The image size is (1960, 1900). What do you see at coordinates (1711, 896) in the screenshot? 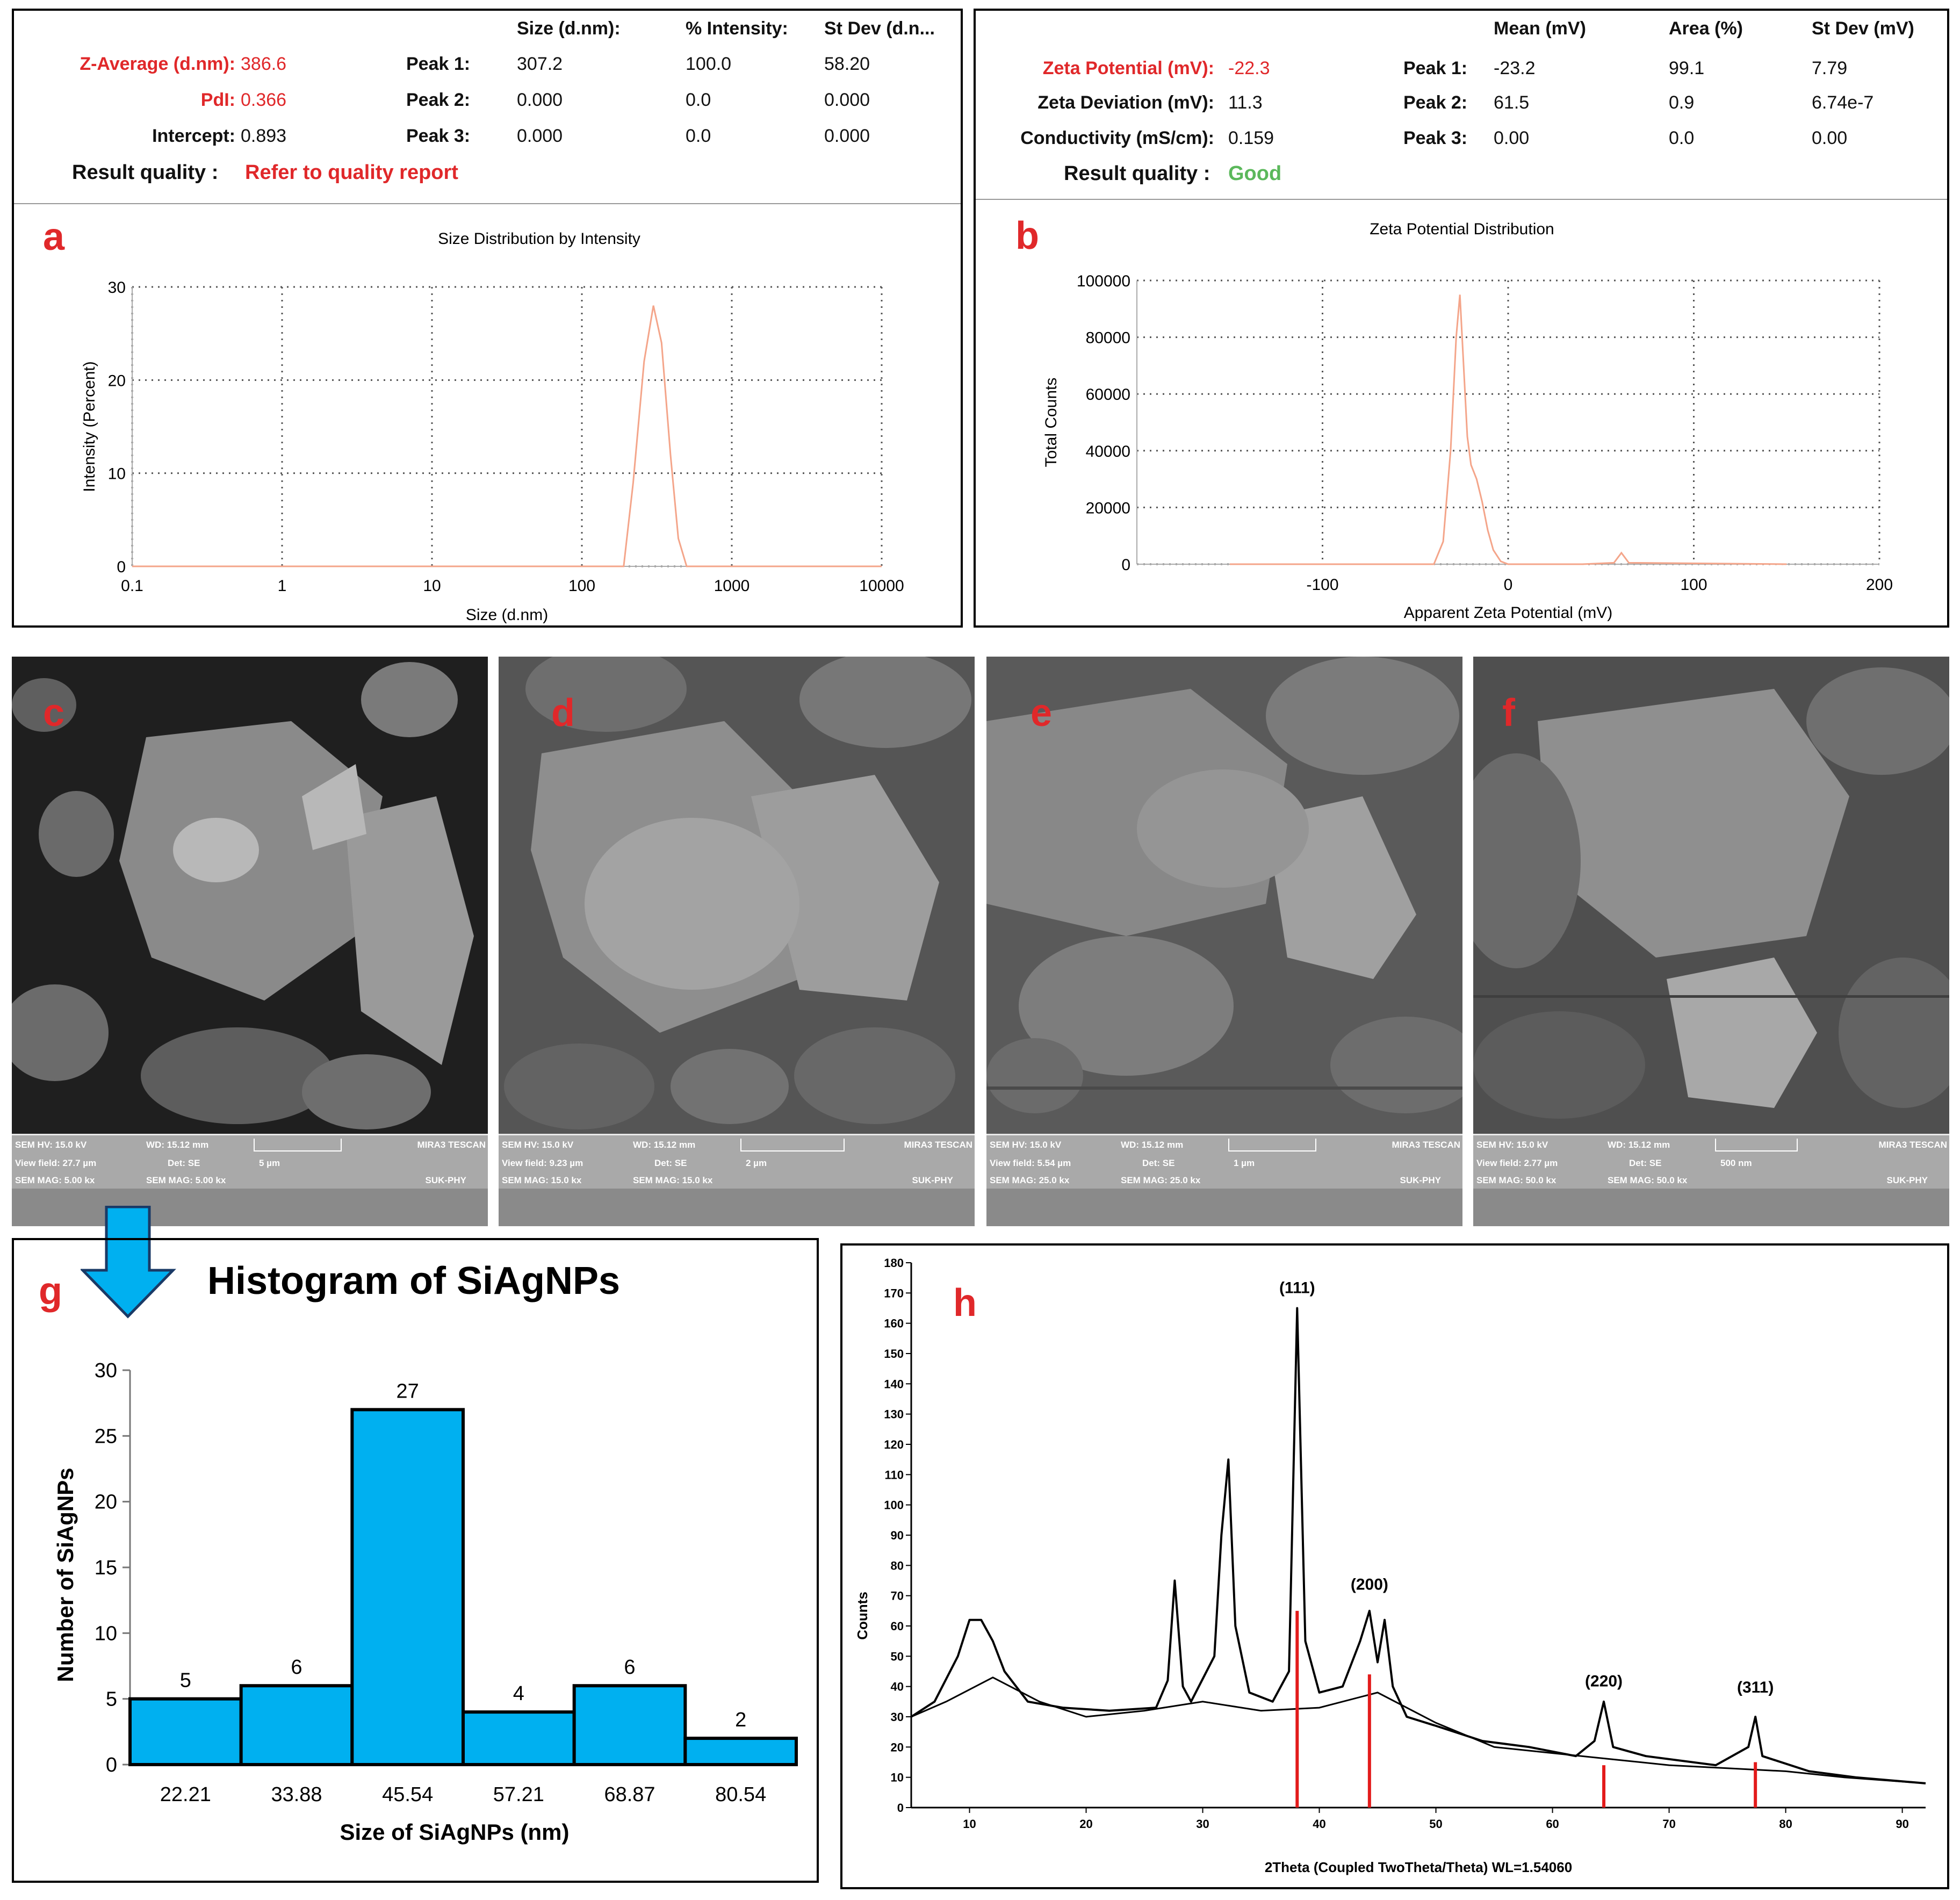
I see `sem-micrograph-f` at bounding box center [1711, 896].